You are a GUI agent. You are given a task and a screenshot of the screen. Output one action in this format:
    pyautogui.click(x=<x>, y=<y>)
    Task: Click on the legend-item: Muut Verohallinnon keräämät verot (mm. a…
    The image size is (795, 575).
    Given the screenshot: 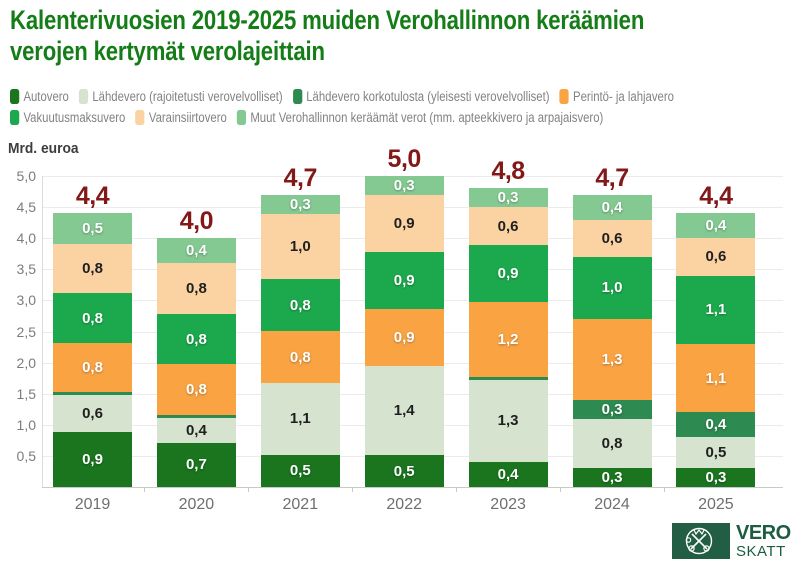 What is the action you would take?
    pyautogui.click(x=419, y=117)
    